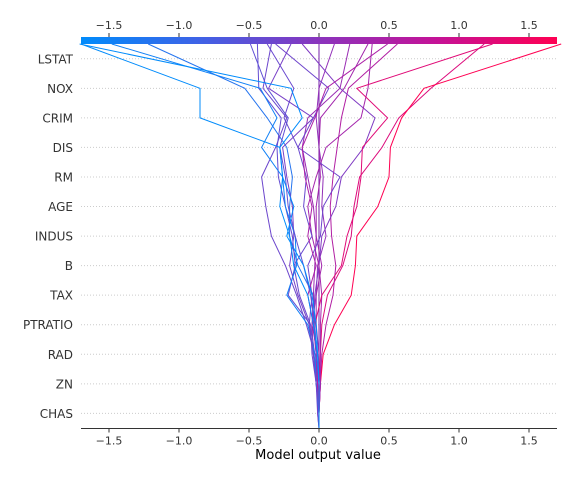 This screenshot has height=482, width=576. Describe the element at coordinates (60, 355) in the screenshot. I see `feature-label-rad: RAD` at that location.